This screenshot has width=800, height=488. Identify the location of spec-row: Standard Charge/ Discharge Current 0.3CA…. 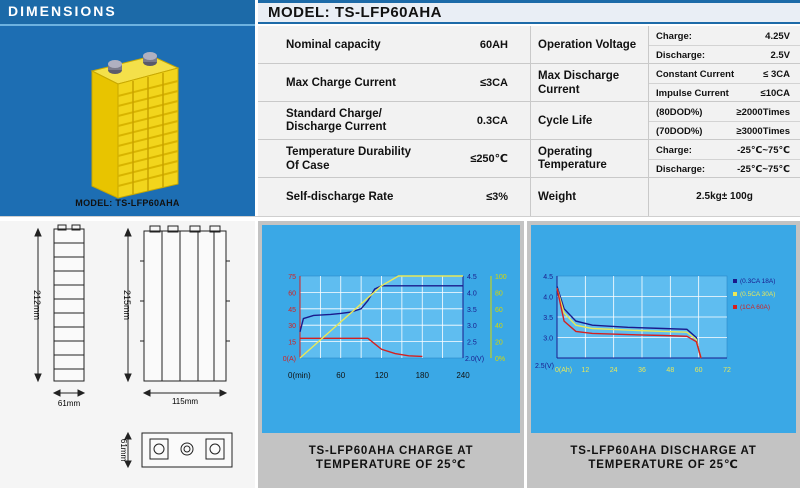
(529, 121).